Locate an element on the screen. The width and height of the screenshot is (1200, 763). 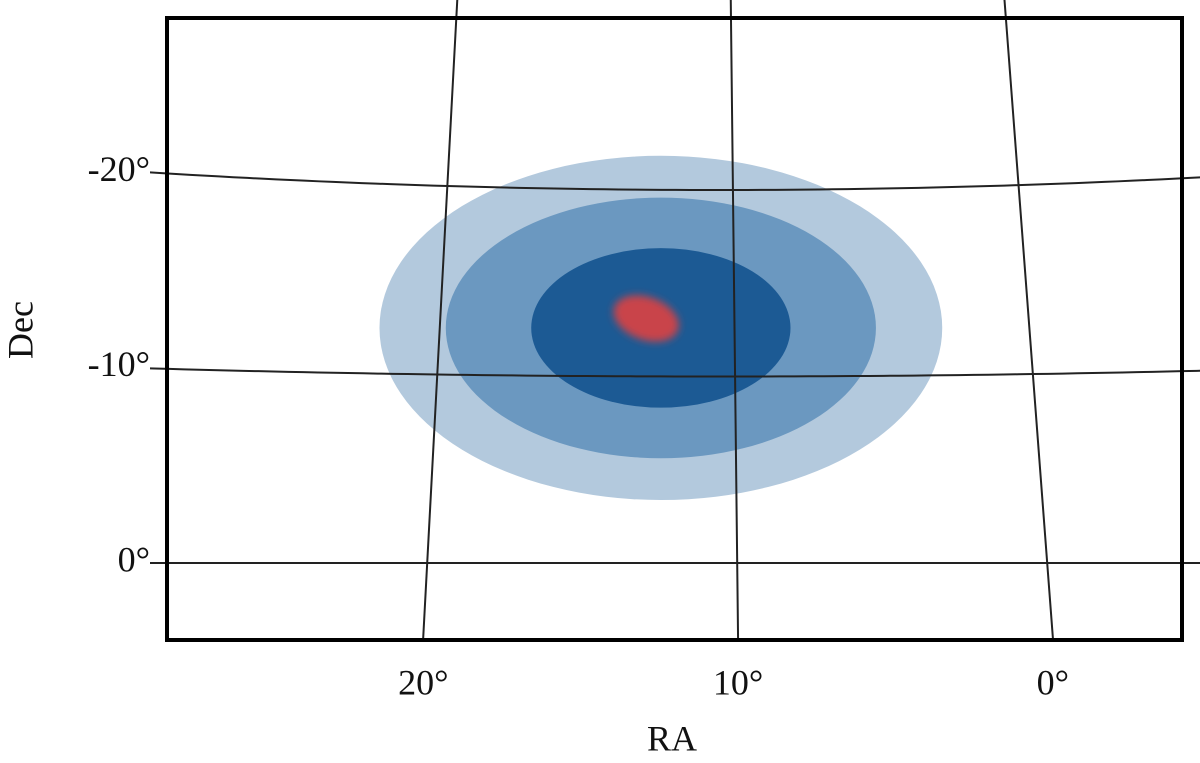
y-axis-label: Dec is located at coordinates (20, 330).